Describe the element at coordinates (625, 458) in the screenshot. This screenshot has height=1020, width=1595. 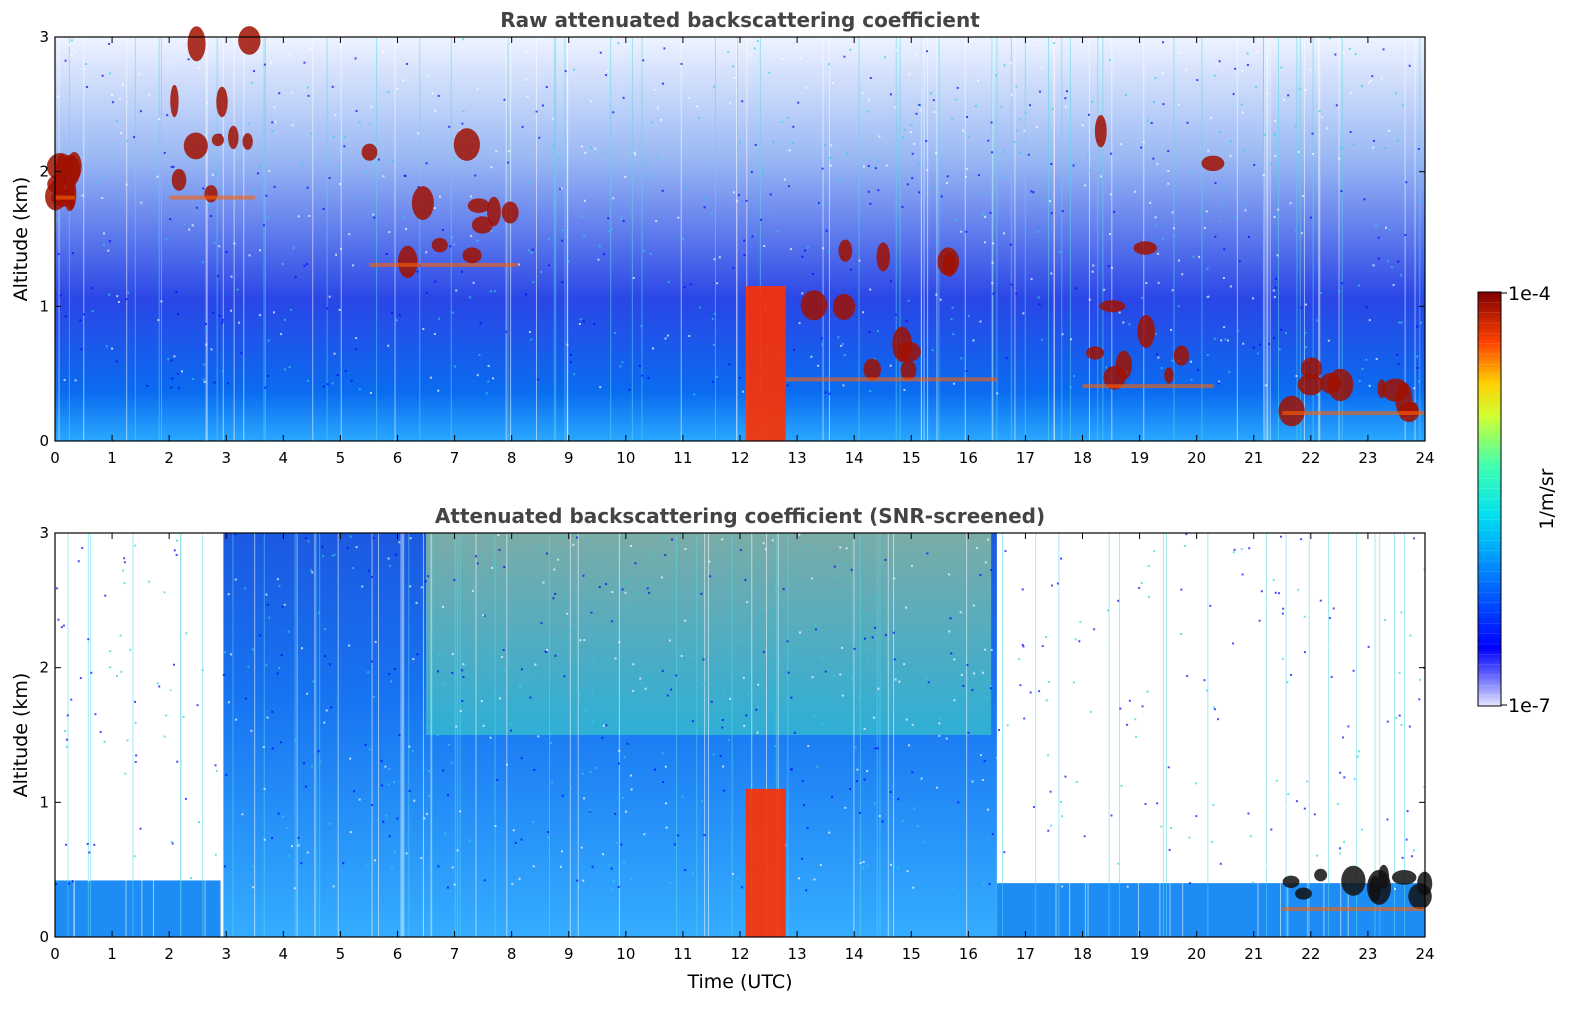
I see `x-tick-label: 10` at that location.